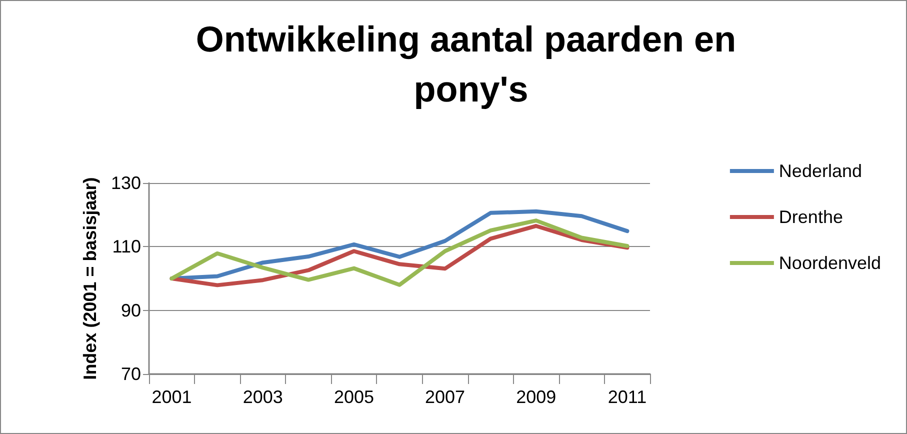 Image resolution: width=907 pixels, height=434 pixels. Describe the element at coordinates (354, 397) in the screenshot. I see `x-tick-label: 2005` at that location.